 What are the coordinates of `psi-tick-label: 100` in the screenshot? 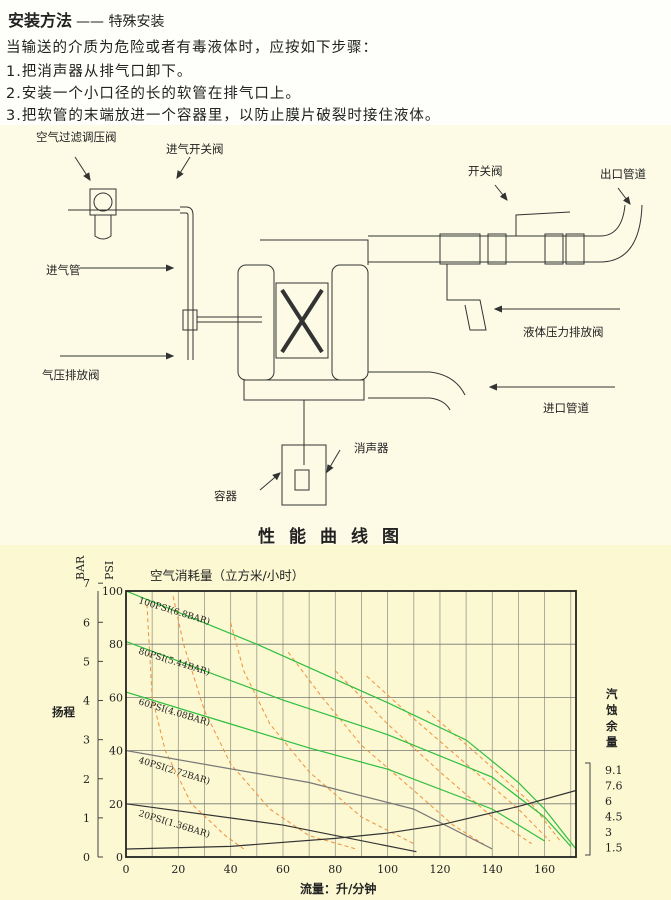 It's located at (112, 591).